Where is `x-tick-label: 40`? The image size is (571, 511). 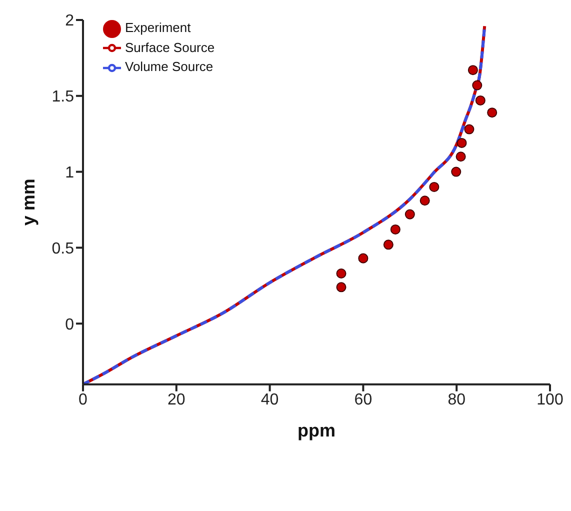
x-tick-label: 40 is located at coordinates (269, 400).